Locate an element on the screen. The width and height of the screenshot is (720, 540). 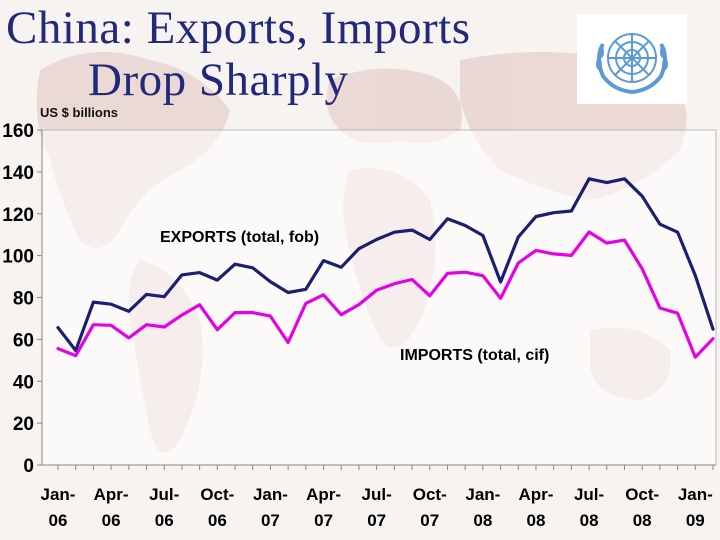
x-tick-label: Apr-08 is located at coordinates (535, 507).